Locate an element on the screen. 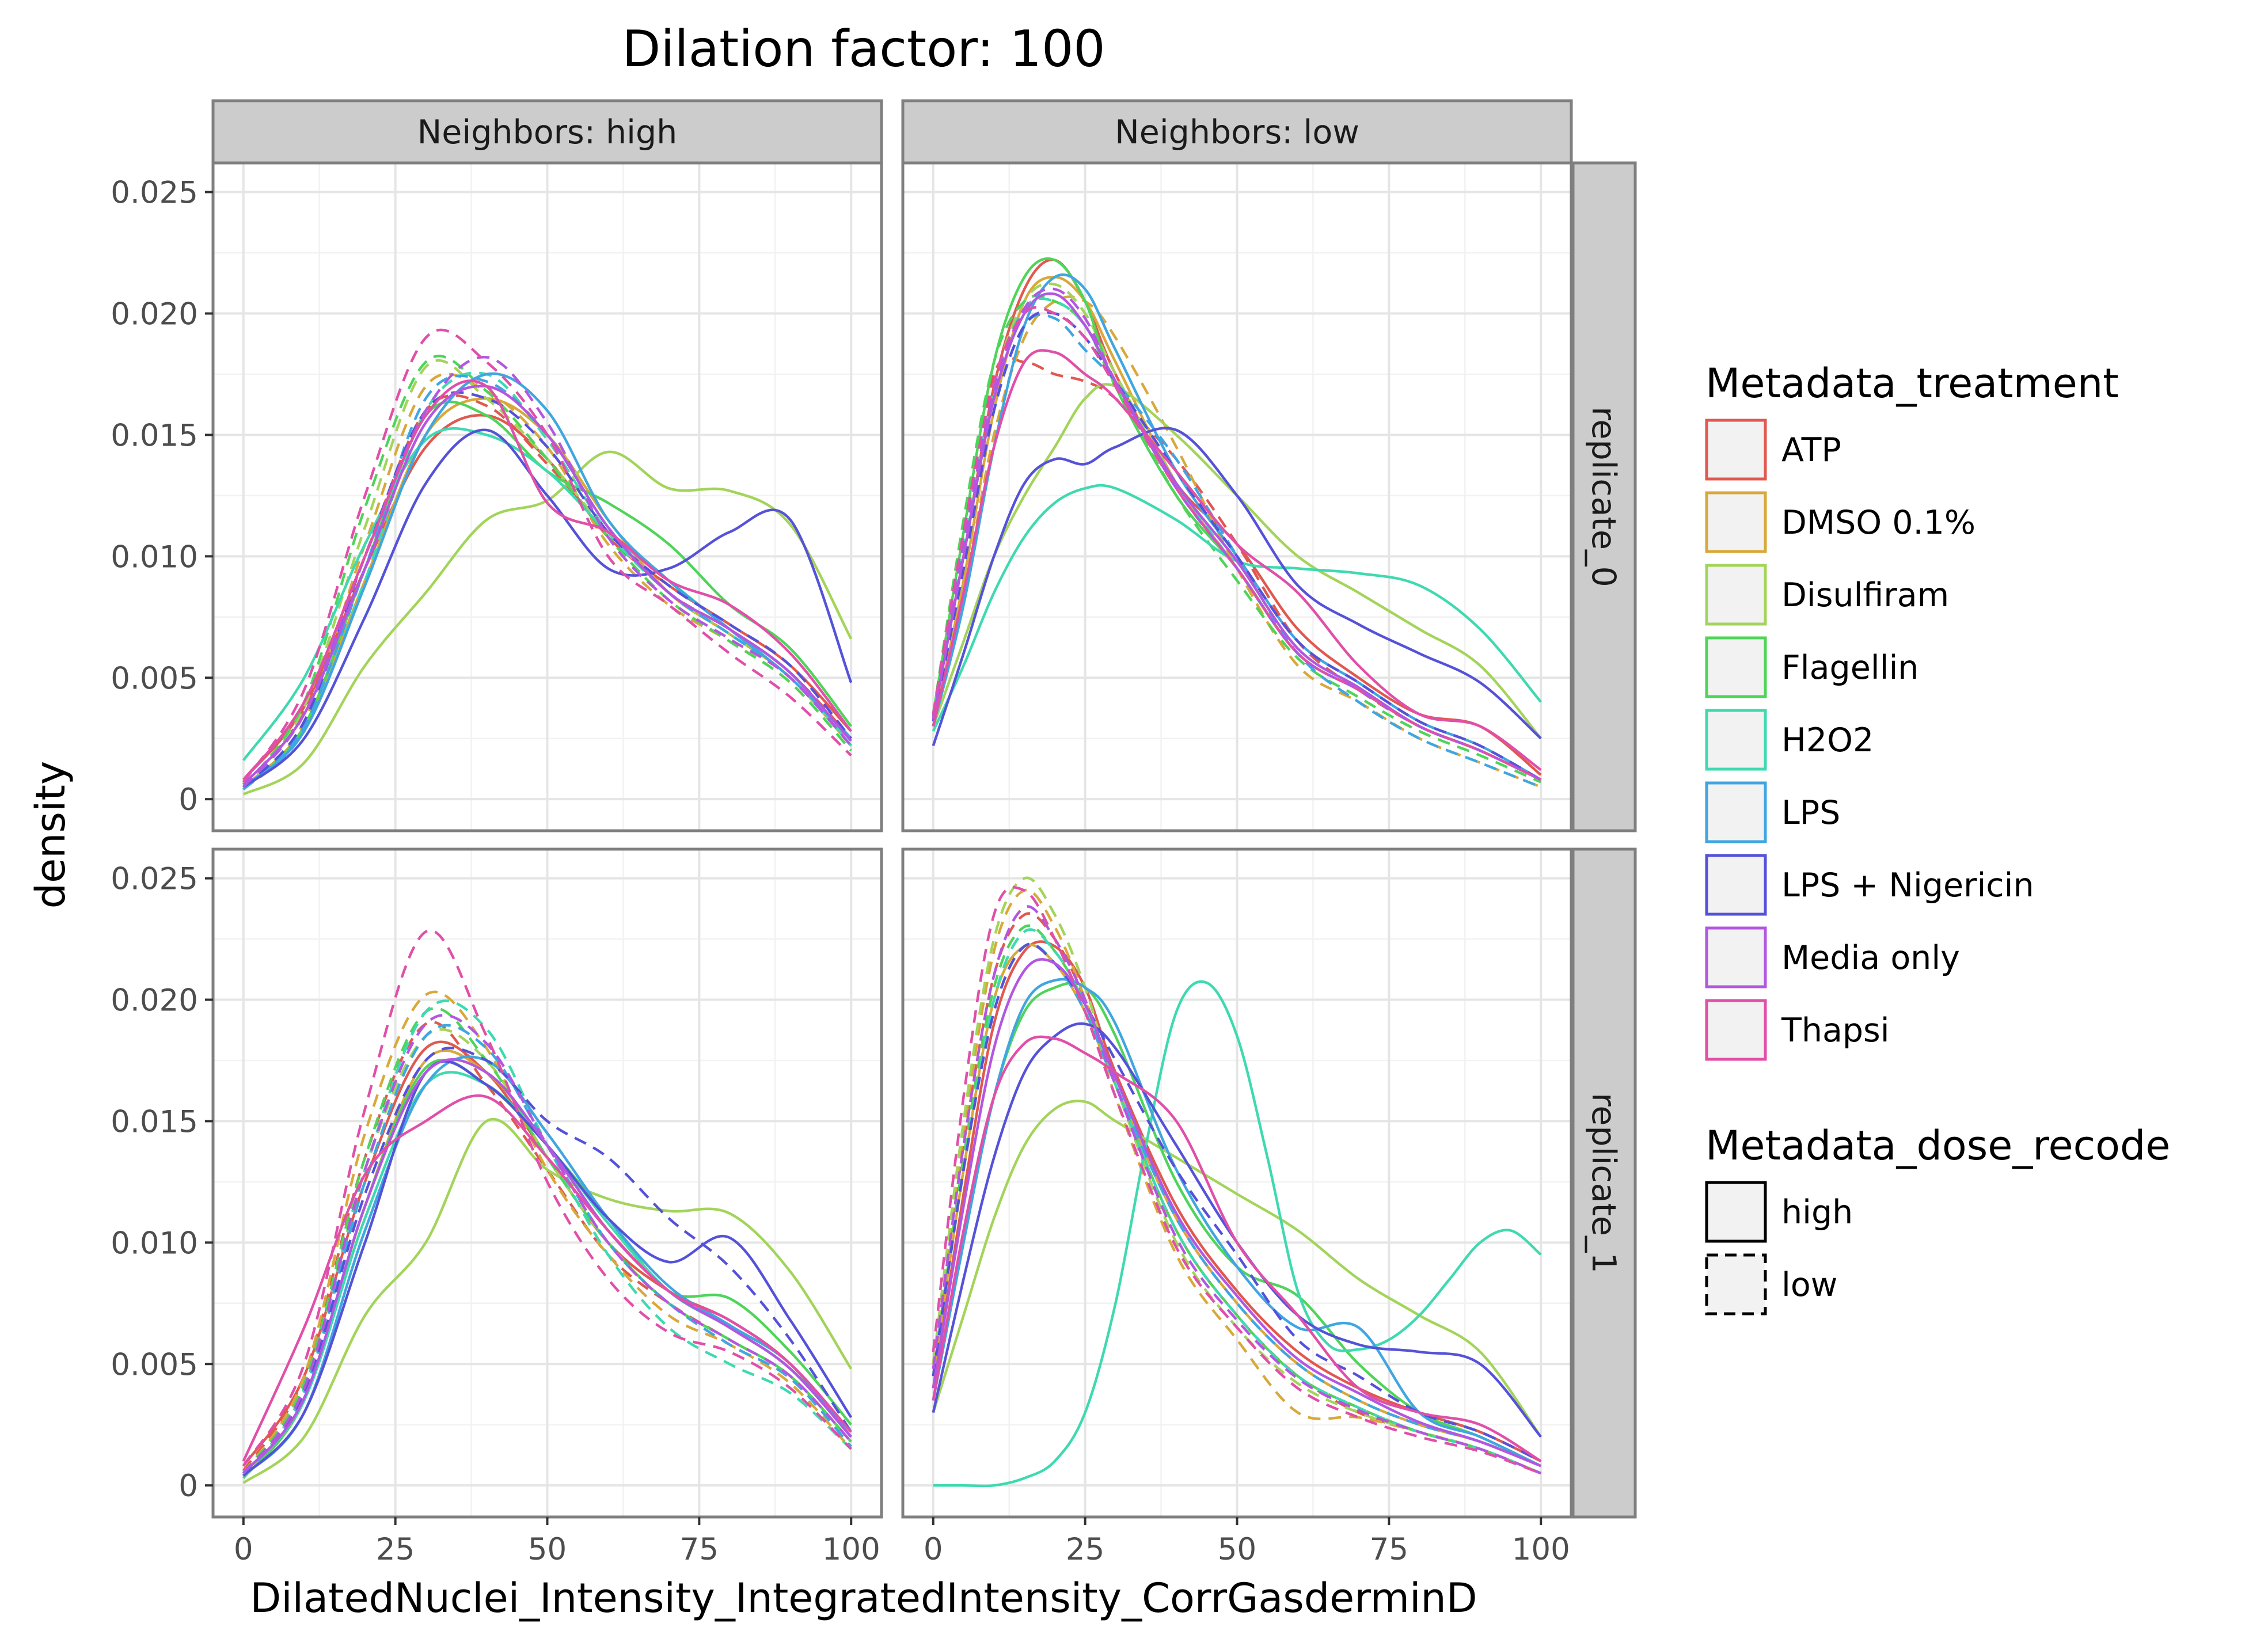 This screenshot has height=1635, width=2268. legend-label: H2O2 is located at coordinates (1827, 740).